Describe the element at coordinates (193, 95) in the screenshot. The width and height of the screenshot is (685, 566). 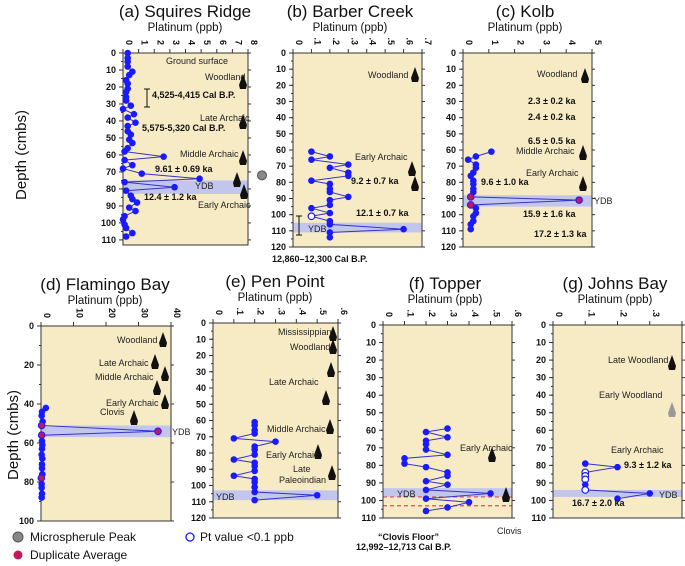
I see `annotation: 4,525-4,415 Cal B.P.` at that location.